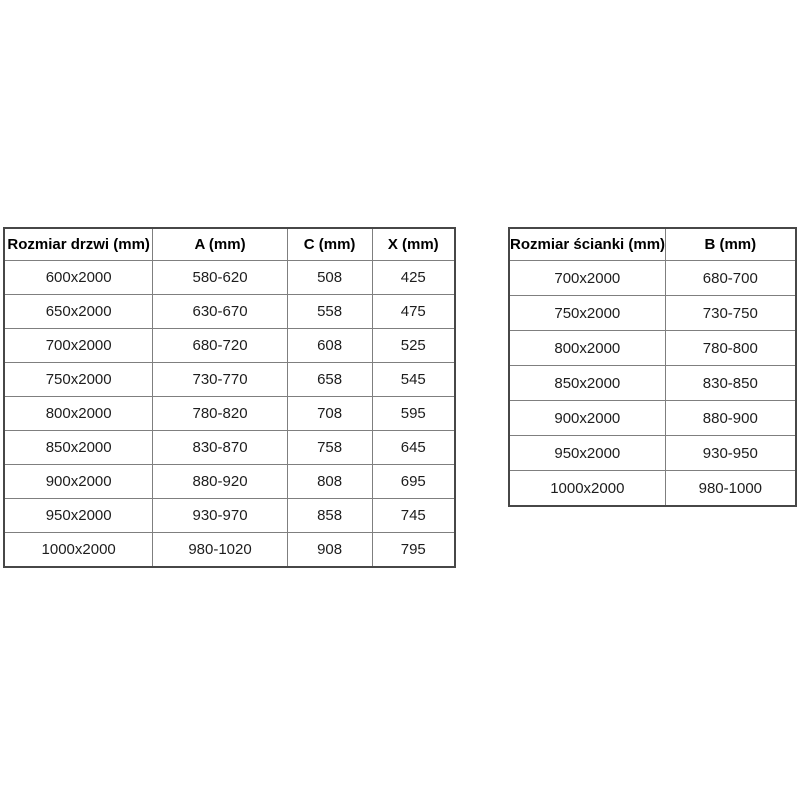 This screenshot has height=800, width=800. I want to click on cell: 508, so click(329, 277).